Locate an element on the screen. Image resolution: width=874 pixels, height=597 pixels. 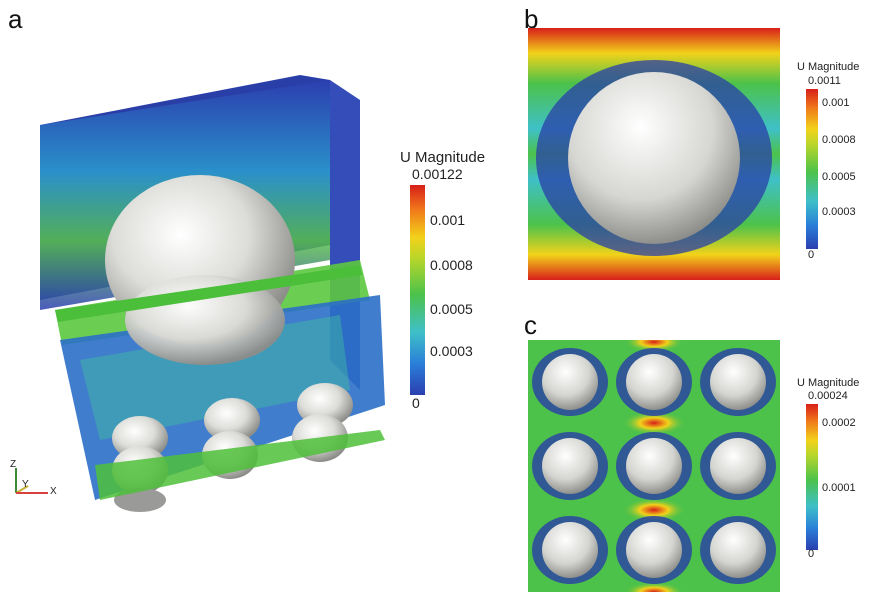
panel-b-colorbar-title: U Magnitude is located at coordinates (828, 67).